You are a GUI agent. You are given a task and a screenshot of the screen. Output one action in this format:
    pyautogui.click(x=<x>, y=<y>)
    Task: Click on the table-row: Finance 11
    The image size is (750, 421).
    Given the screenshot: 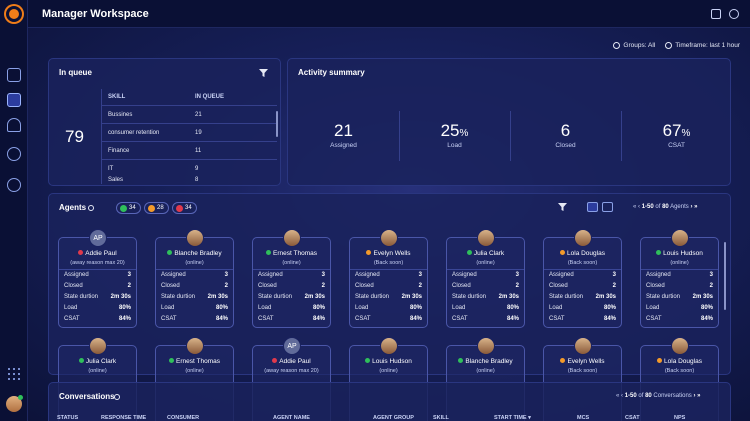 What is the action you would take?
    pyautogui.click(x=189, y=151)
    